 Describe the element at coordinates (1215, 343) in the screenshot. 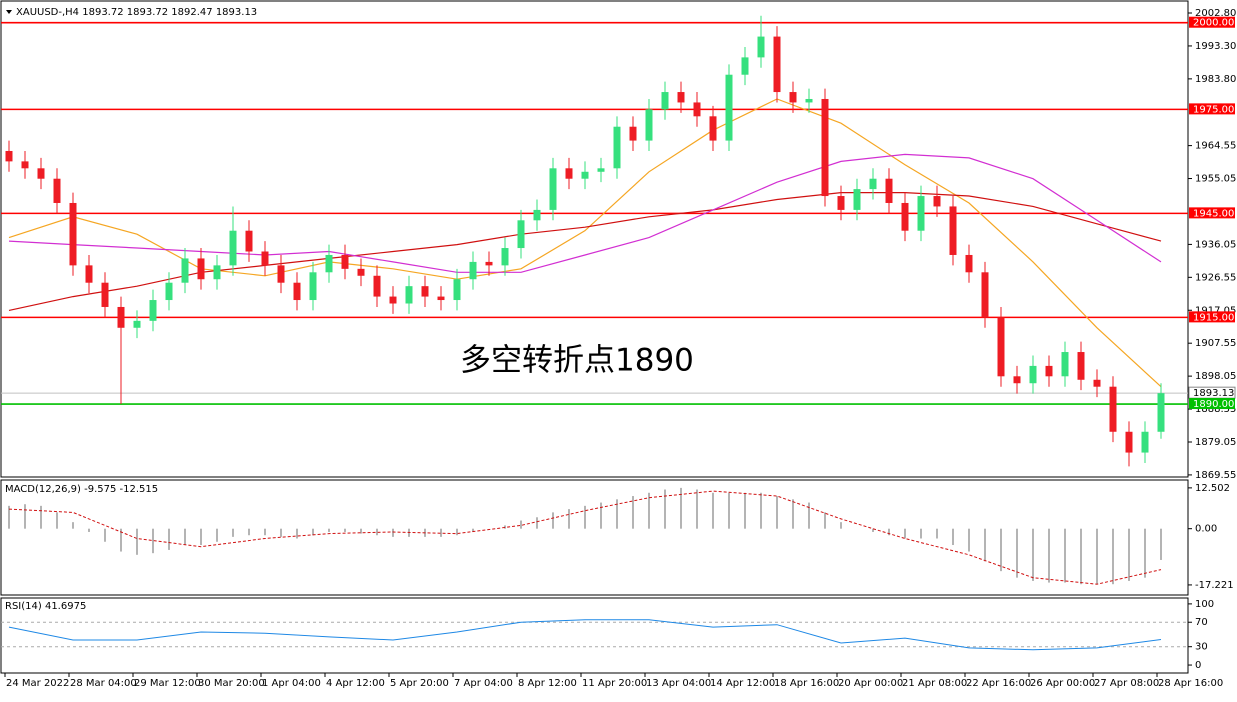

I see `y-tick-label: 1907.55` at that location.